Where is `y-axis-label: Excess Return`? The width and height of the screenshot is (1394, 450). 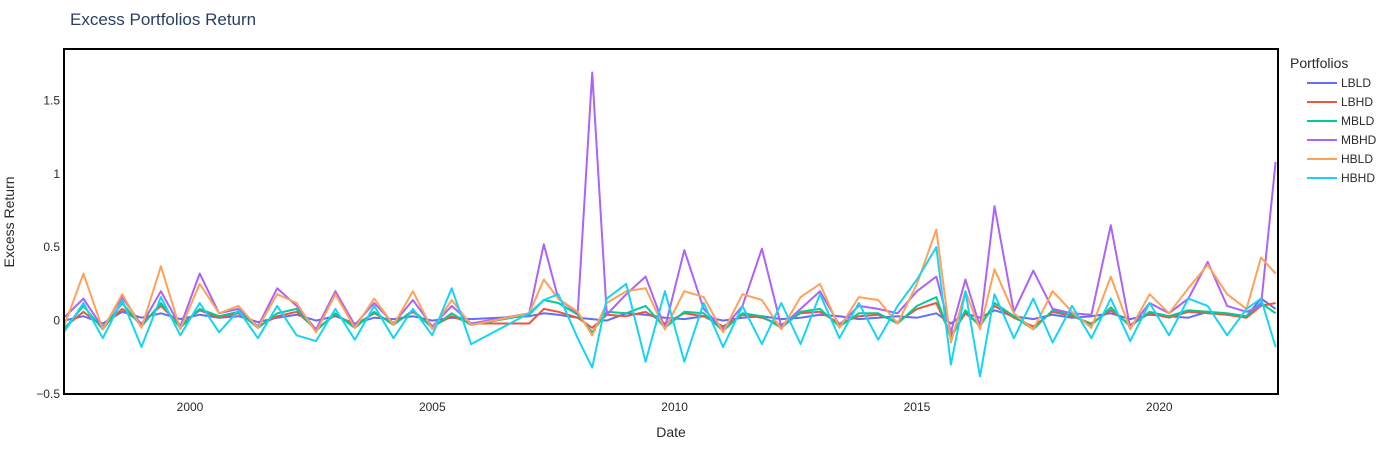
y-axis-label: Excess Return is located at coordinates (9, 221).